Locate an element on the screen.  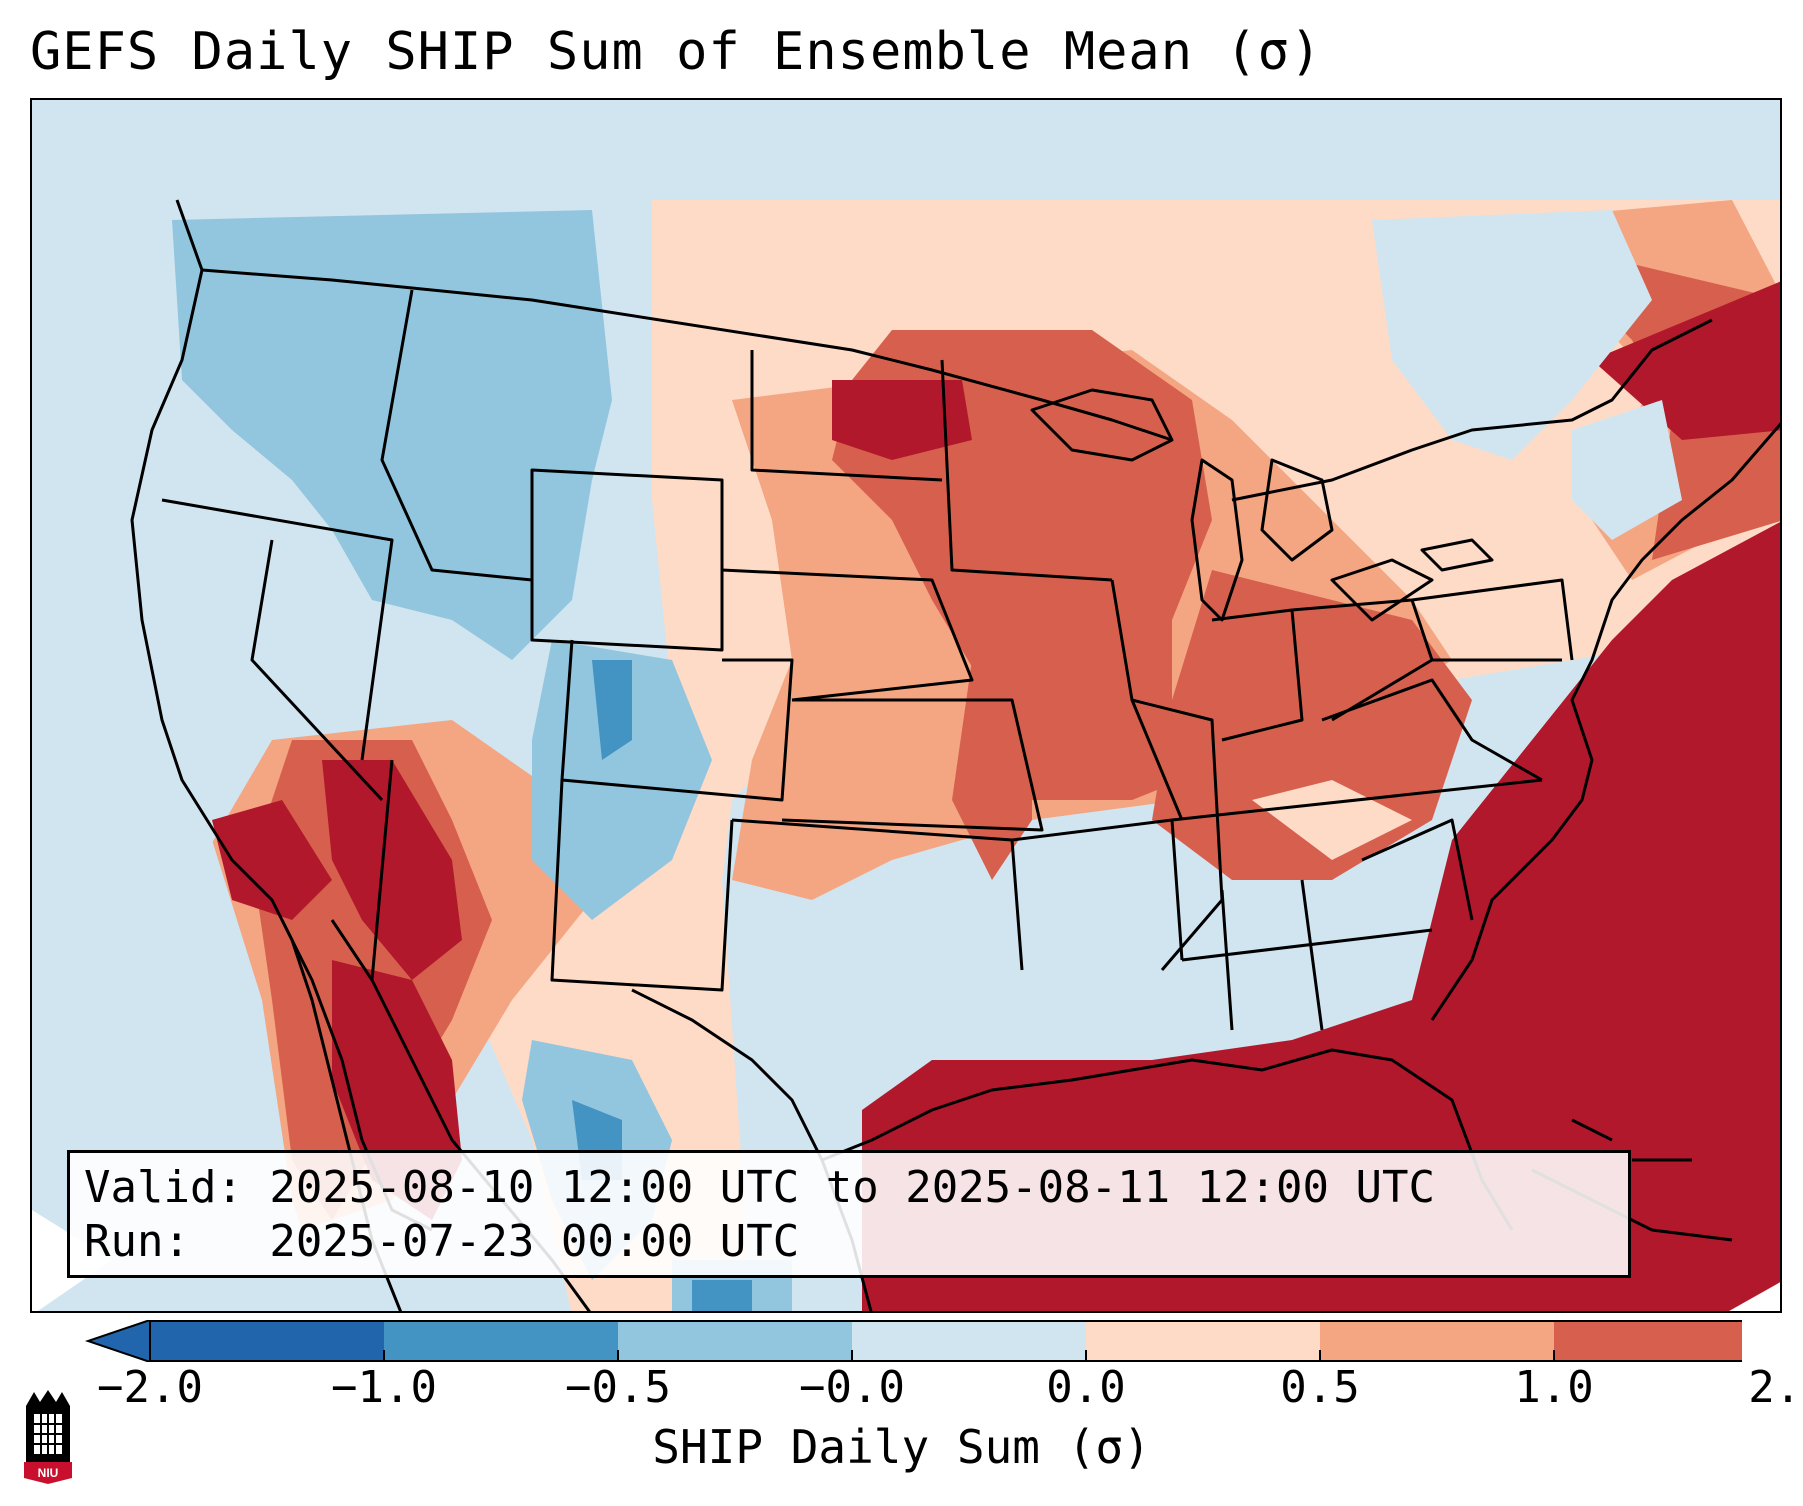
colorbar-tick-label: 1.0 is located at coordinates (1554, 1387).